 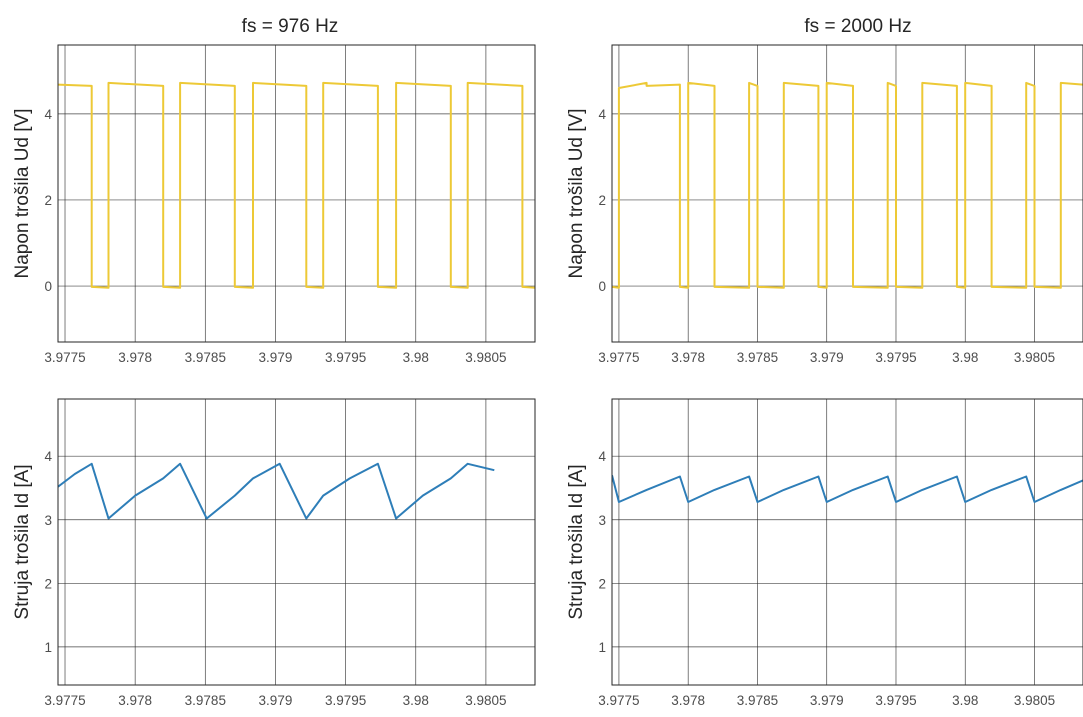 I want to click on plot-title-2000hz: fs = 2000 Hz, so click(x=857, y=26).